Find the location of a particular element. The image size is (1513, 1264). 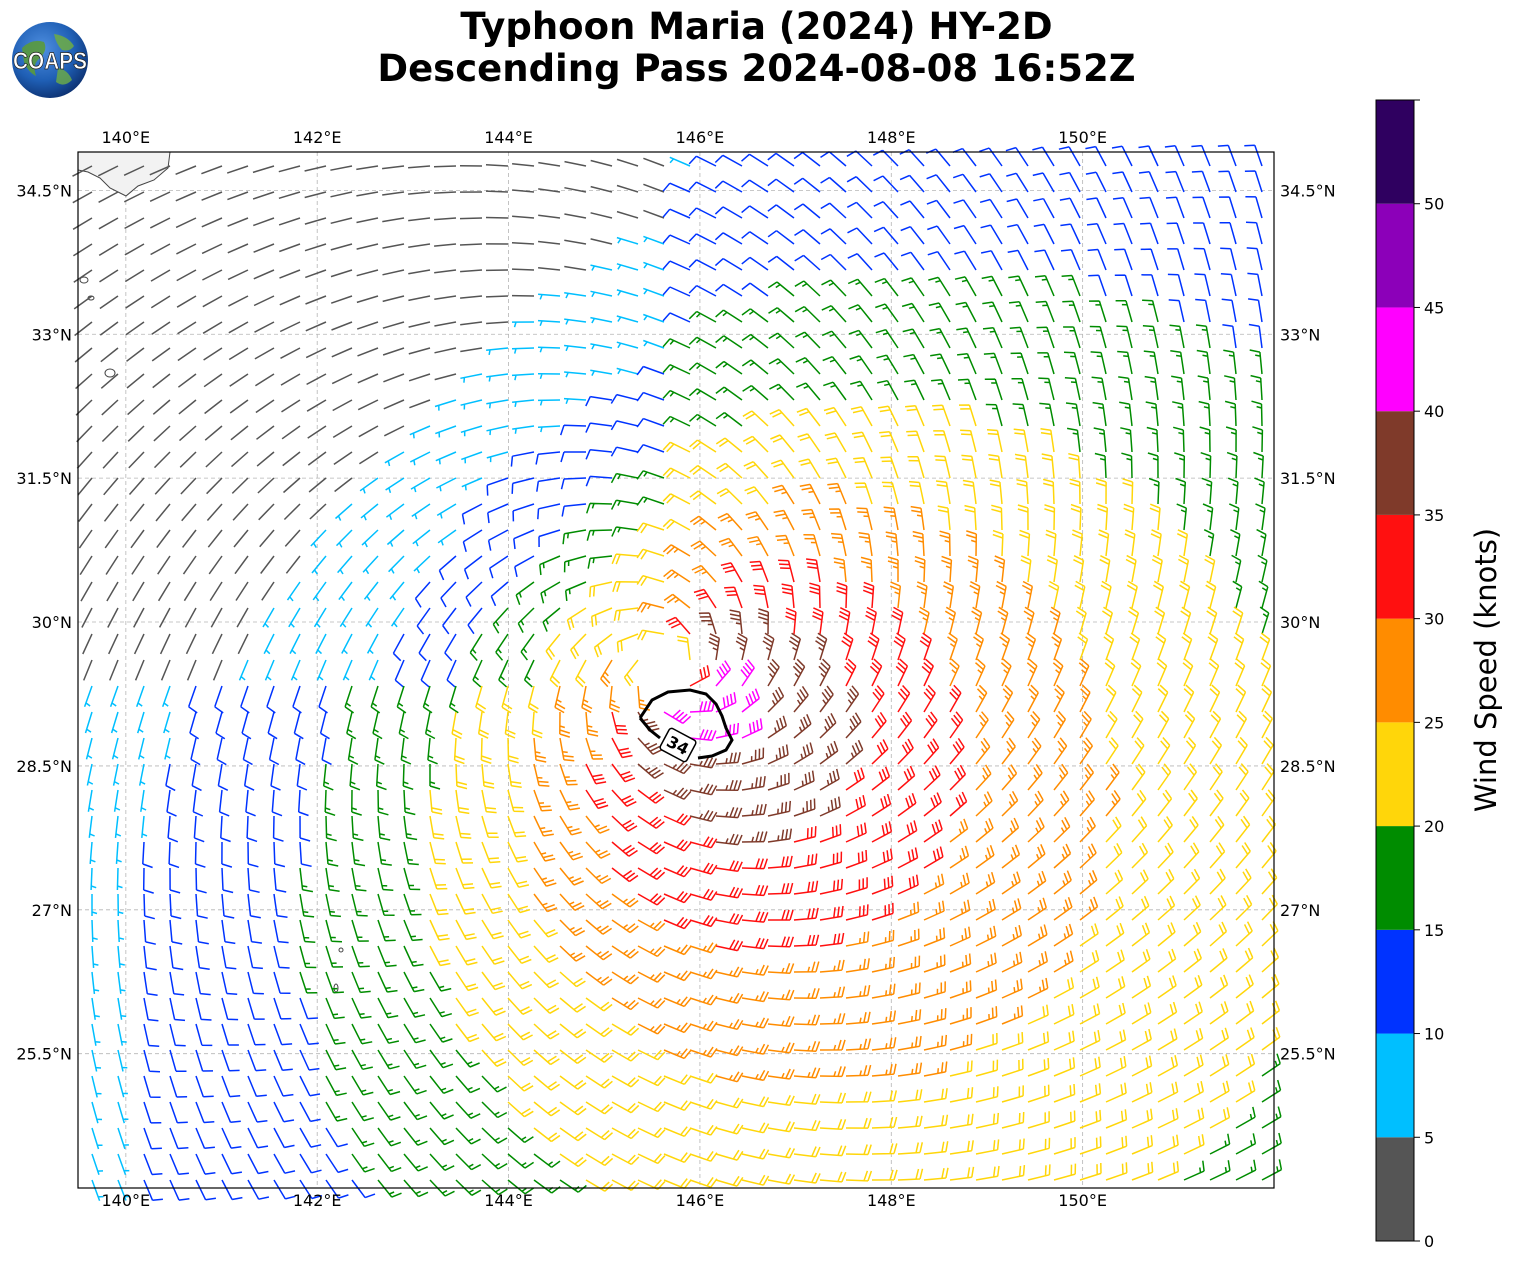

colorbar-tick-label: 5 is located at coordinates (1429, 1137).